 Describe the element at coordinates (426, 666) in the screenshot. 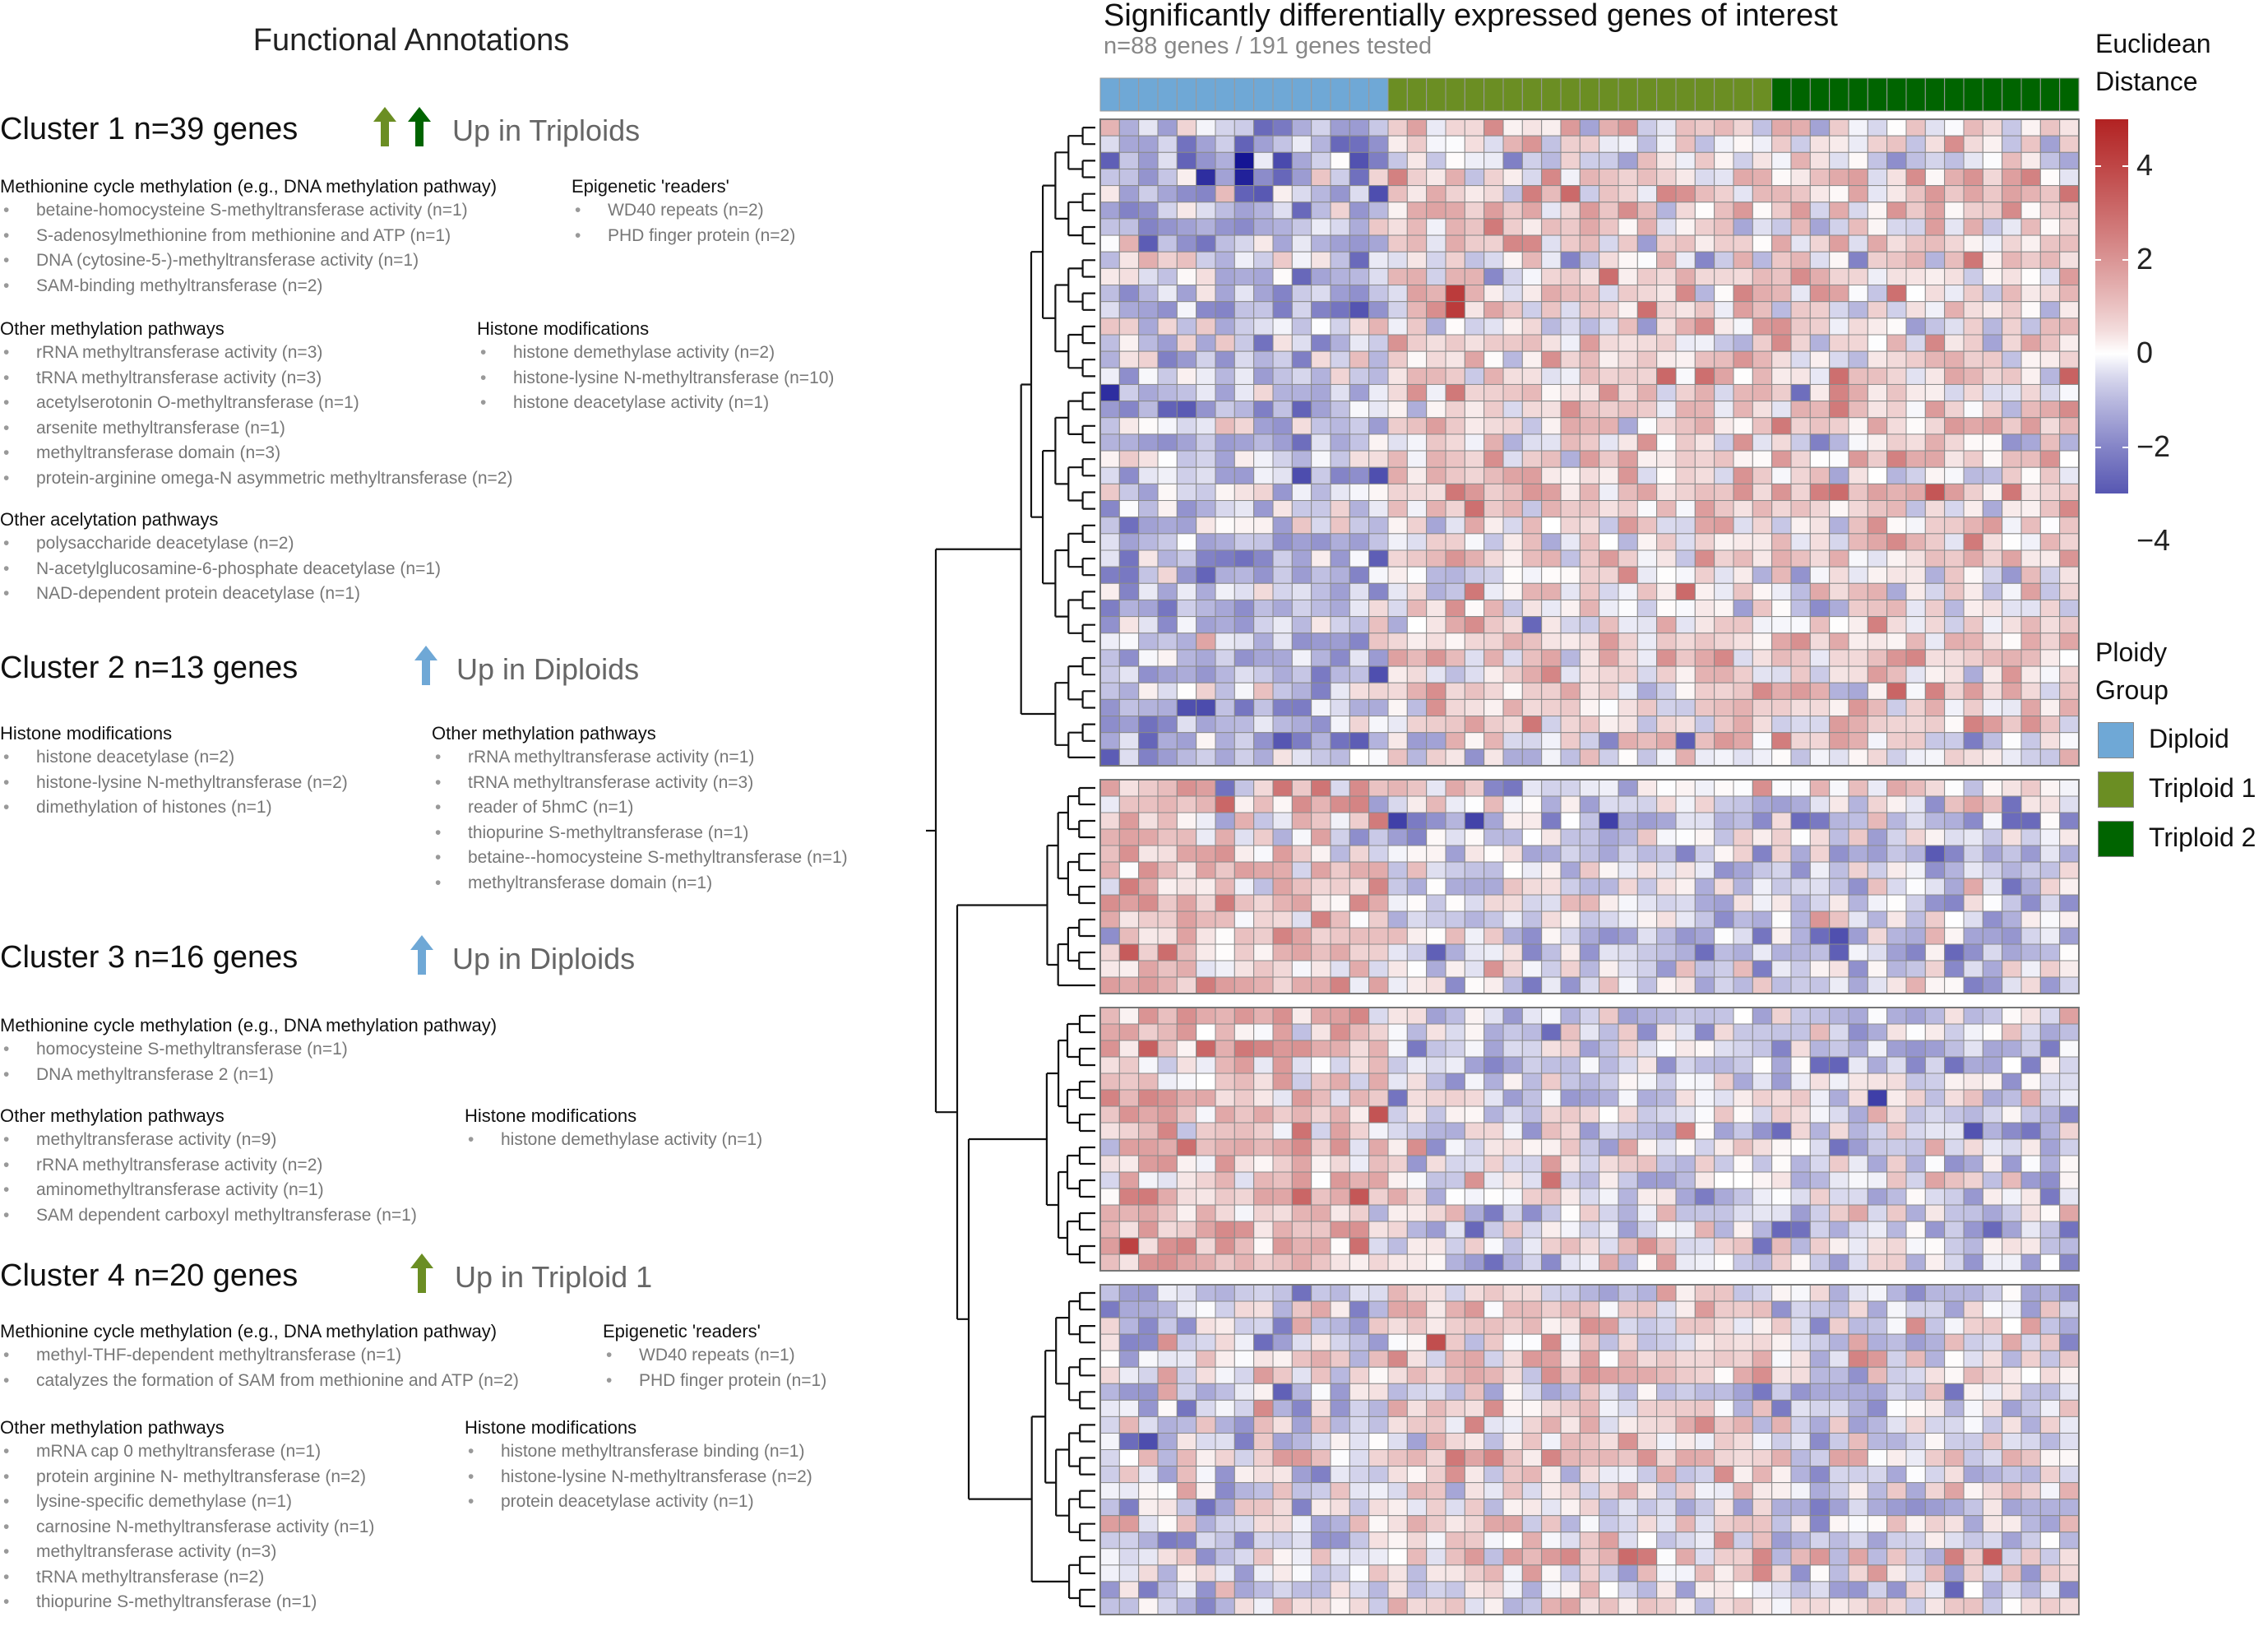

I see `up-arrow-icon` at that location.